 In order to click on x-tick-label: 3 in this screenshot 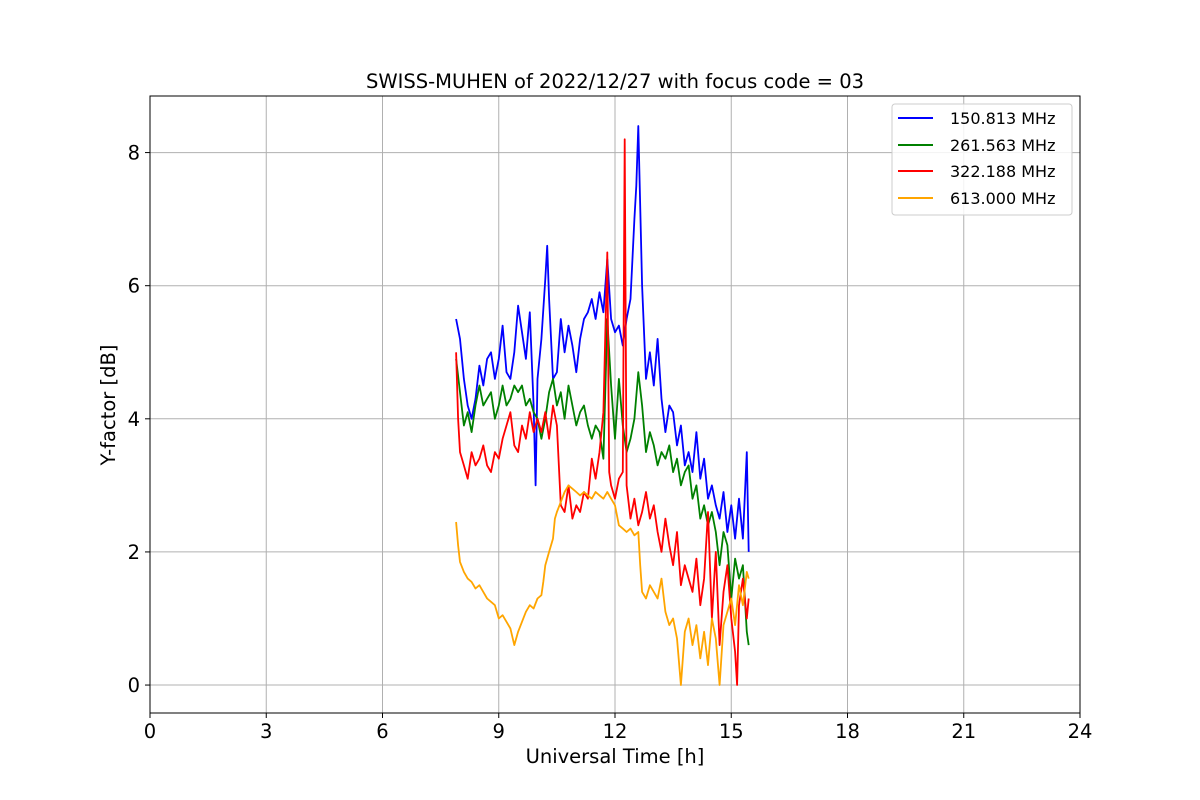, I will do `click(266, 731)`.